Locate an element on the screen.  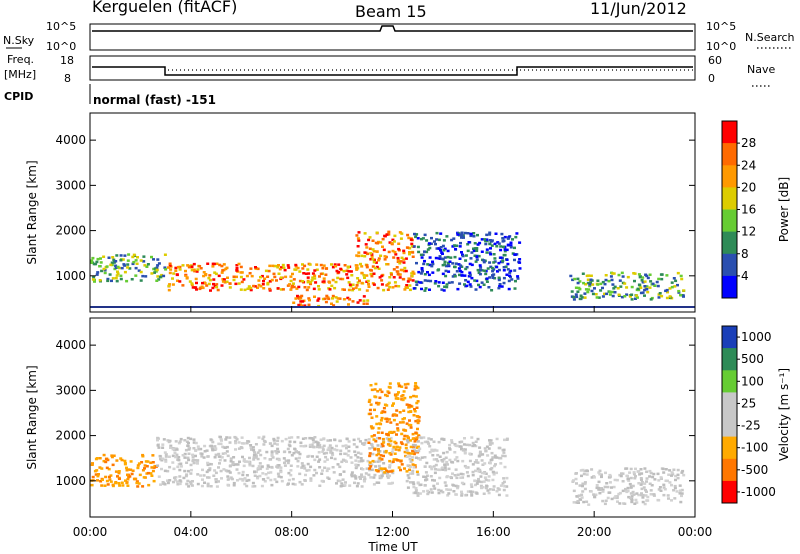
nave-label: Nave is located at coordinates (761, 69).